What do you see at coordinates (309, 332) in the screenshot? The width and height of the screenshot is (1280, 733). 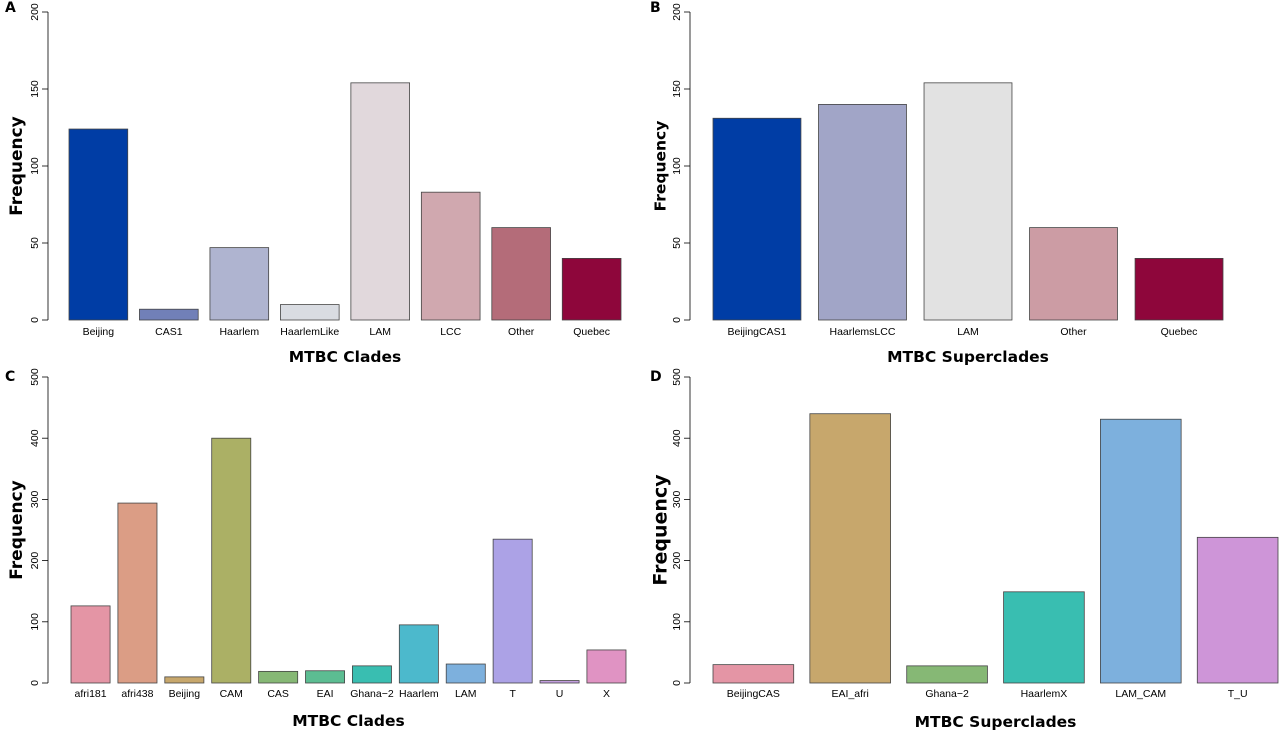 I see `category-label: HaarlemLike` at bounding box center [309, 332].